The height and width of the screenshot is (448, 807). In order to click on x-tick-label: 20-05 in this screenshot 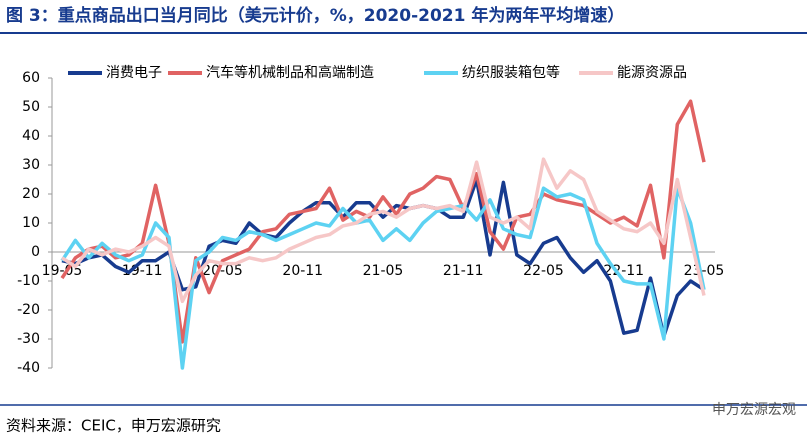, I will do `click(222, 271)`.